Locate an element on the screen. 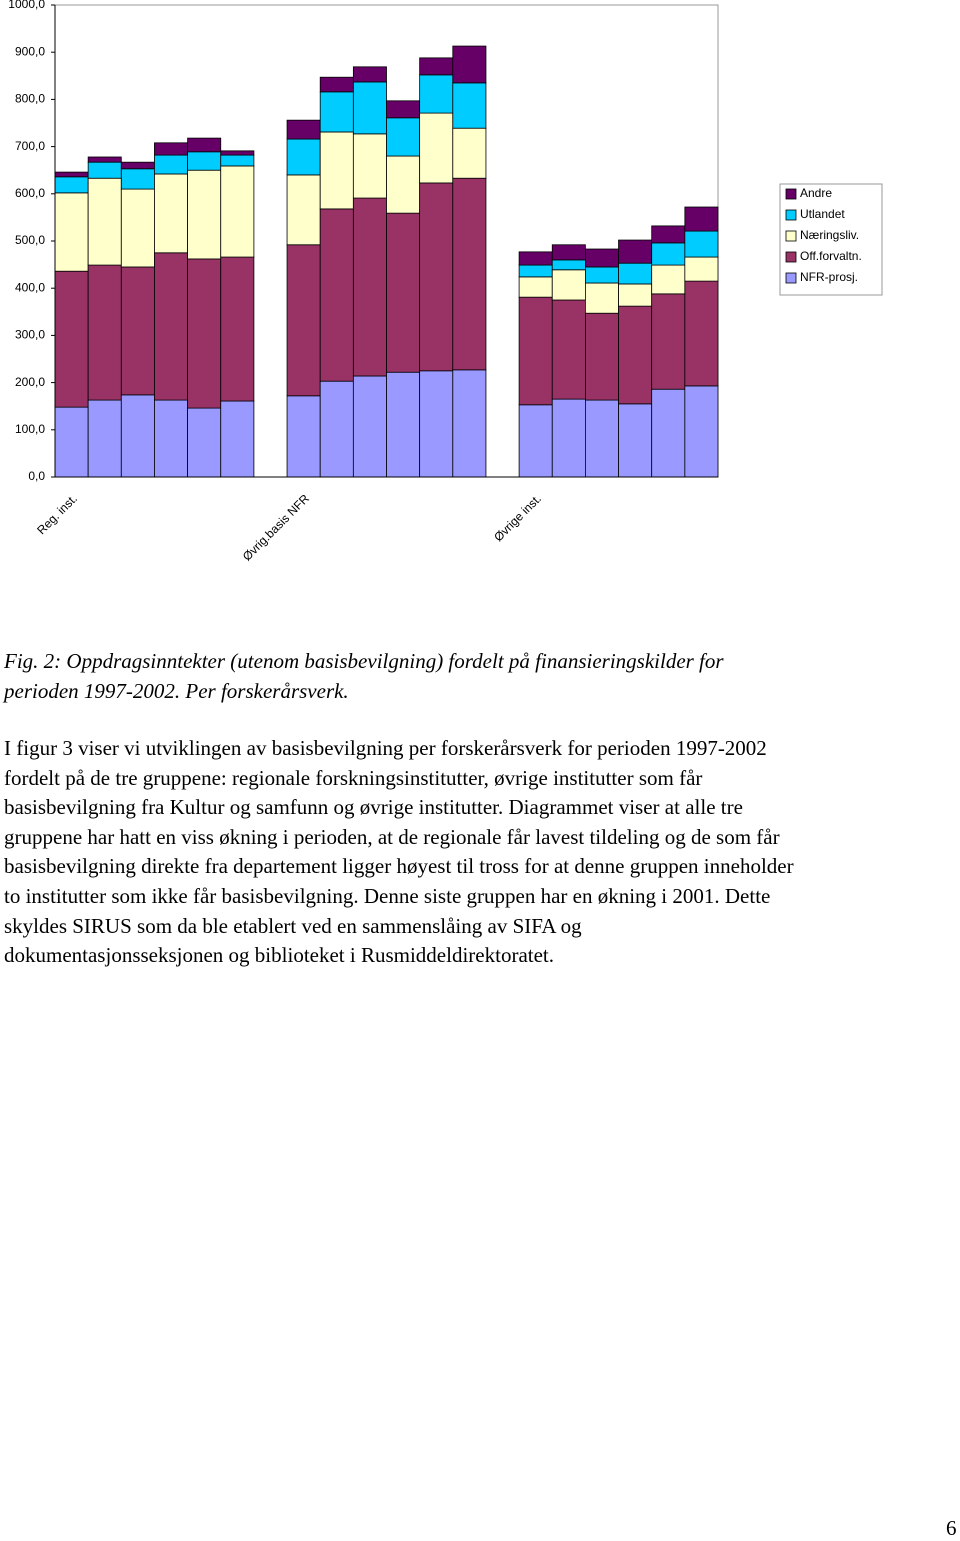 The height and width of the screenshot is (1541, 960). page-number: 6 is located at coordinates (951, 1528).